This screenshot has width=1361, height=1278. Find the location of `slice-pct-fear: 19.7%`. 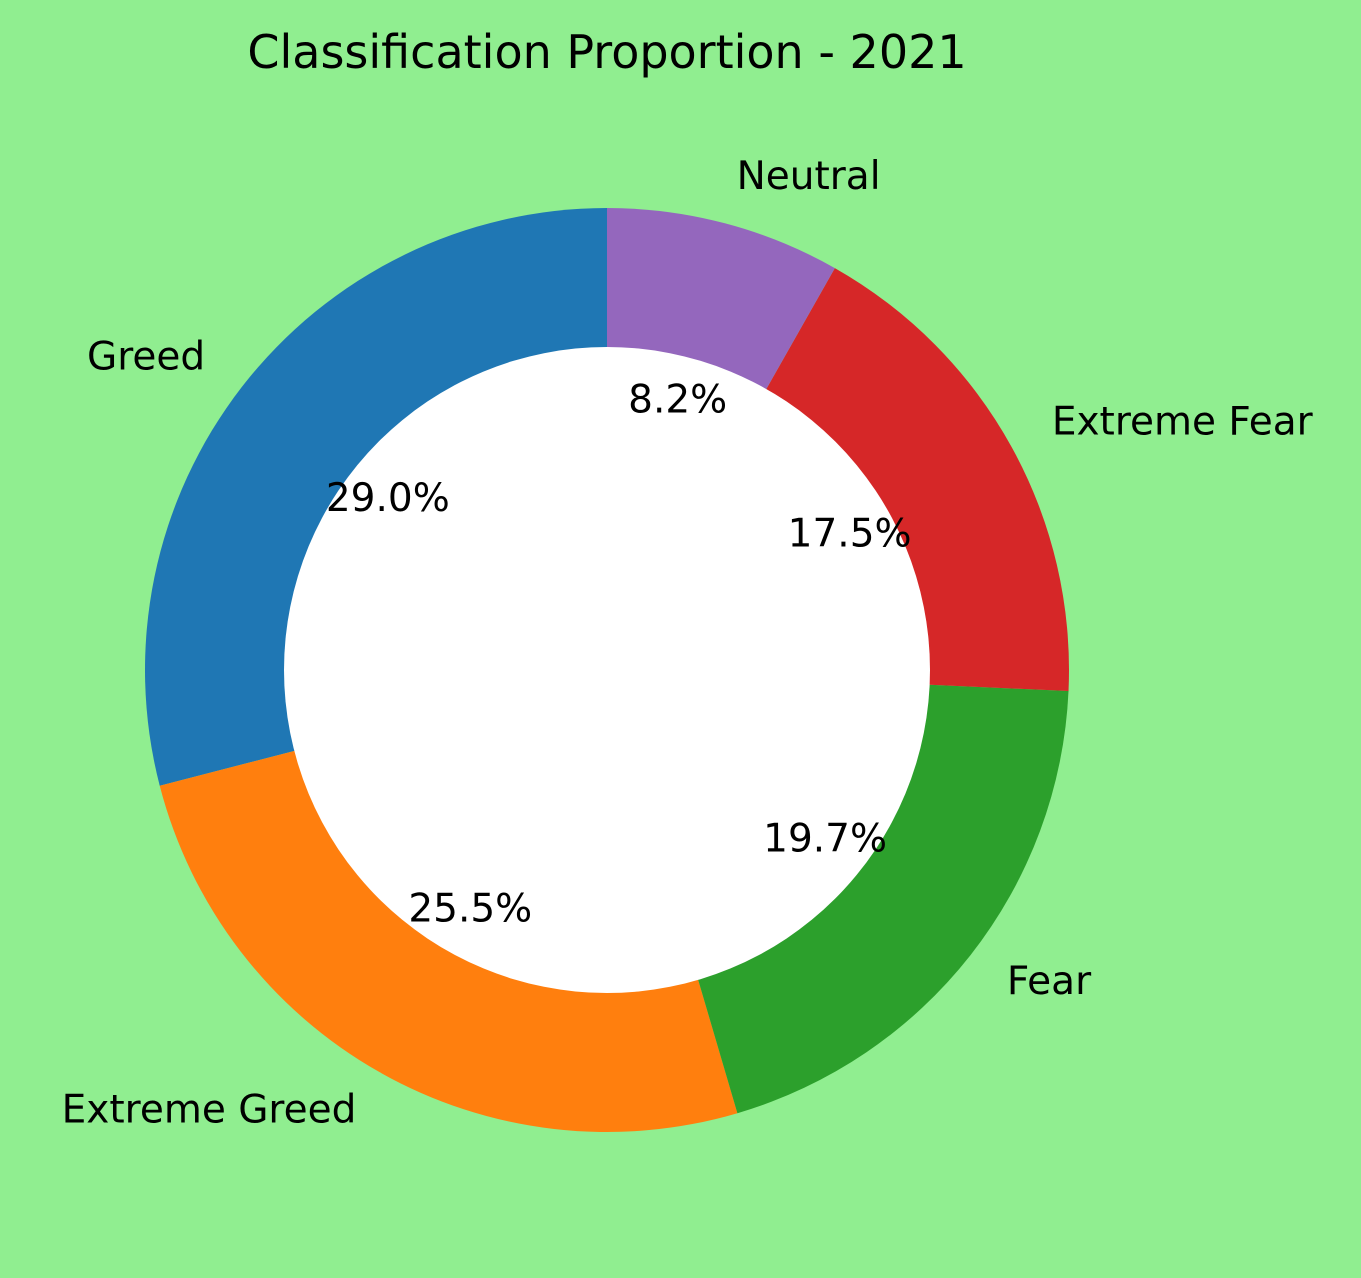

slice-pct-fear: 19.7% is located at coordinates (825, 839).